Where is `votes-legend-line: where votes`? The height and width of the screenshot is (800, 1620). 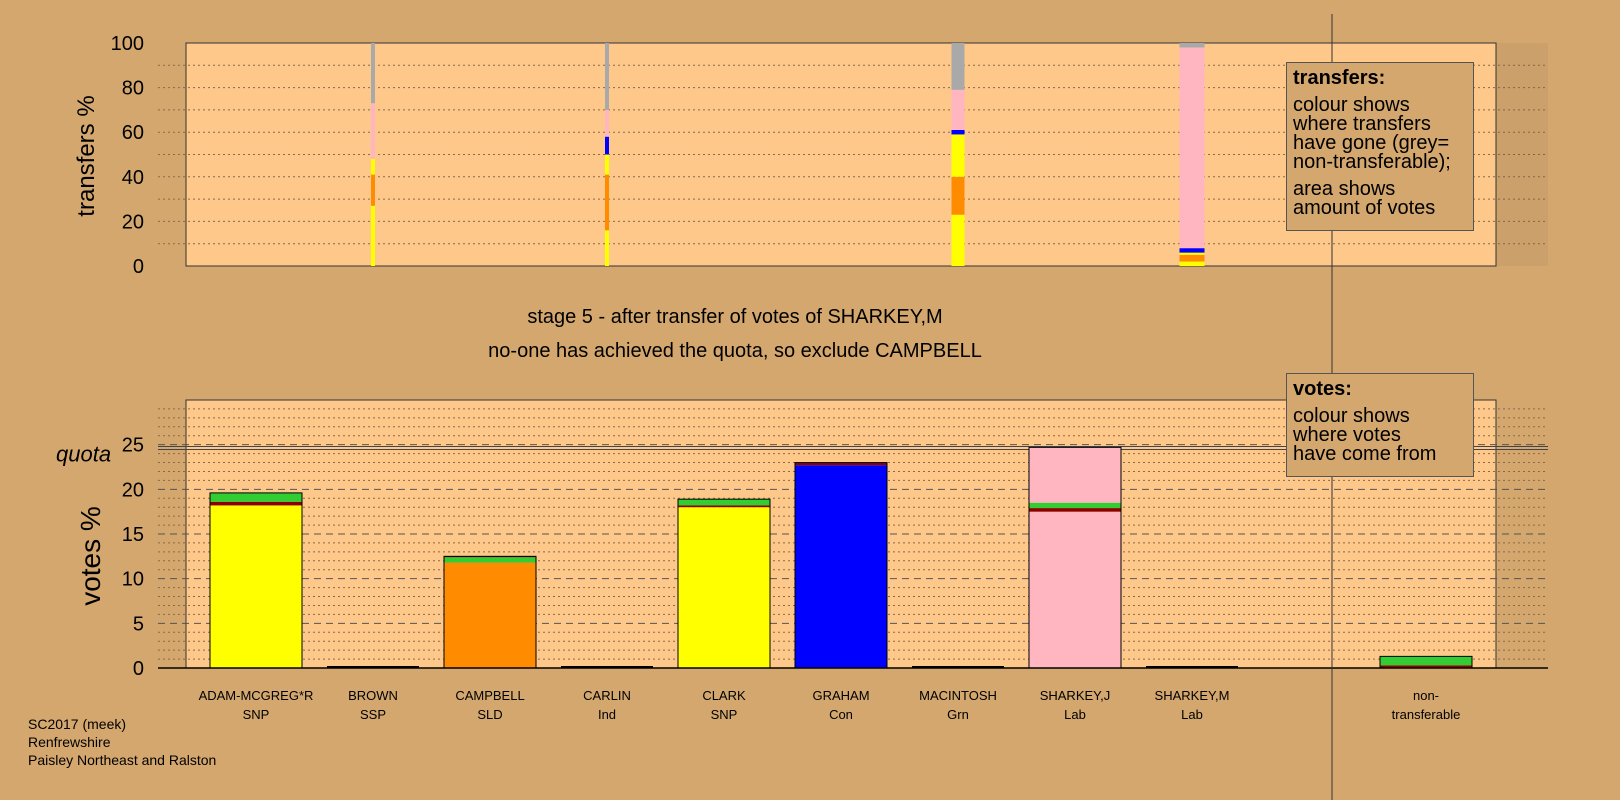
votes-legend-line: where votes is located at coordinates (1347, 435).